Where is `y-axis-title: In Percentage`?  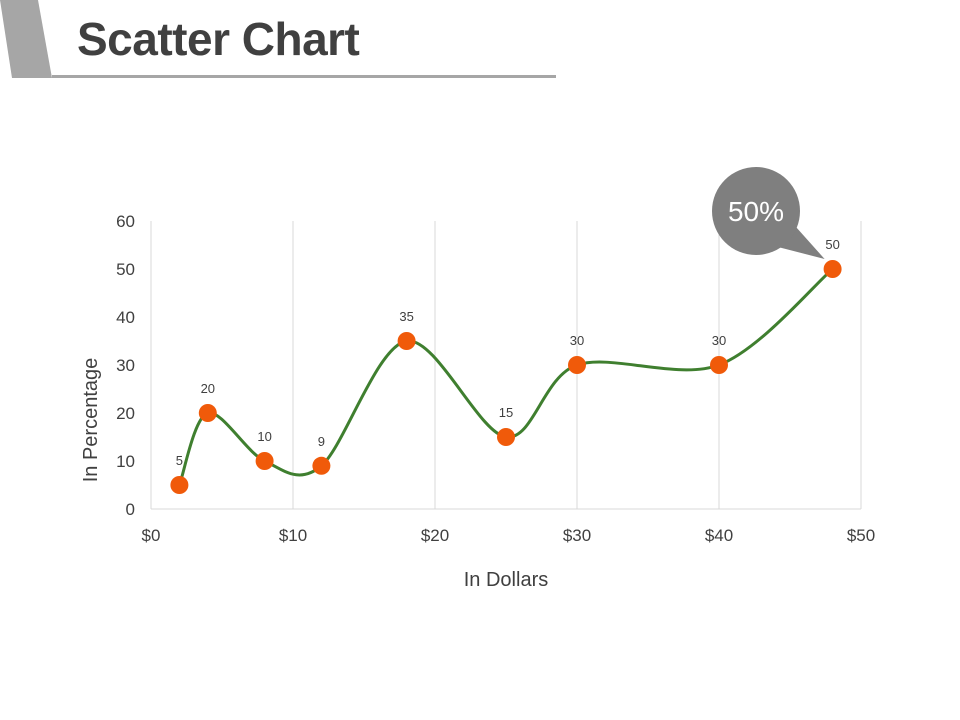 y-axis-title: In Percentage is located at coordinates (91, 420).